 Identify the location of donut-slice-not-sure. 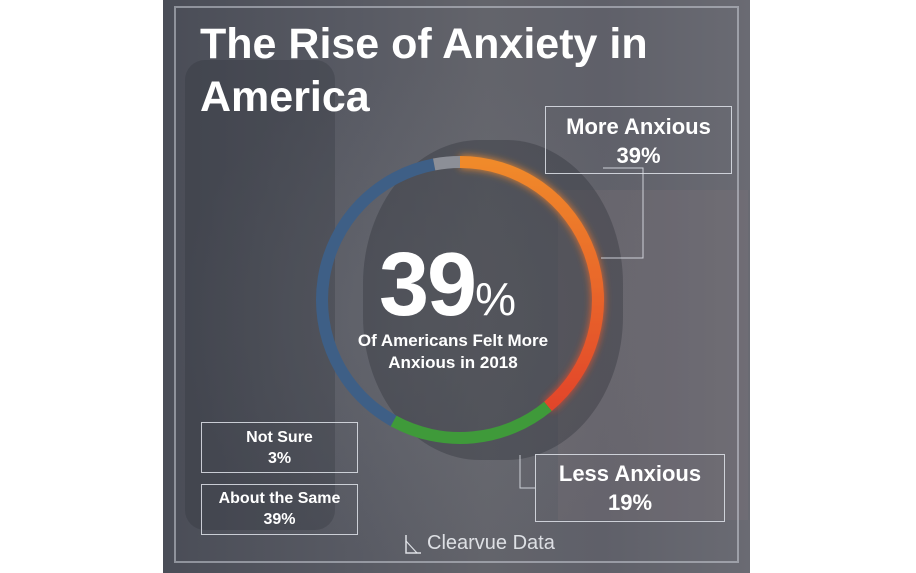
(447, 163).